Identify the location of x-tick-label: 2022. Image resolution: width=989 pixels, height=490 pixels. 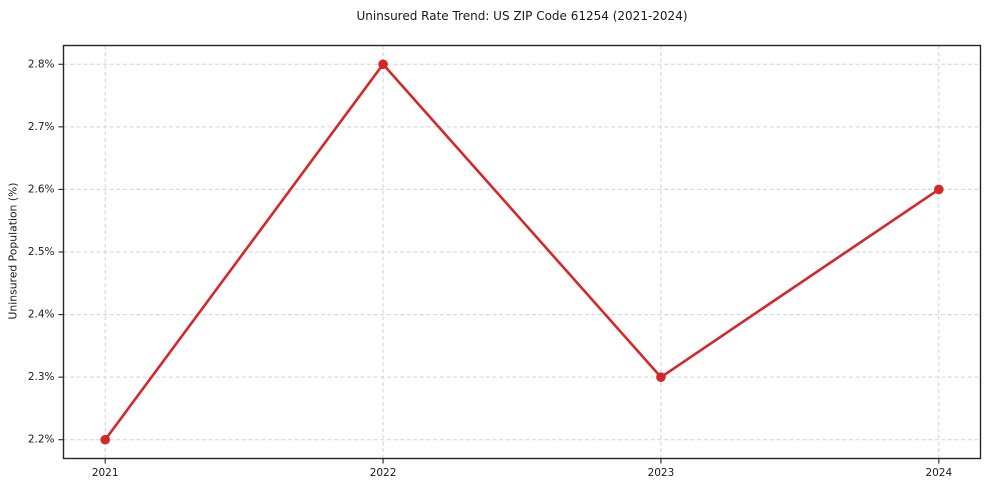
(383, 473).